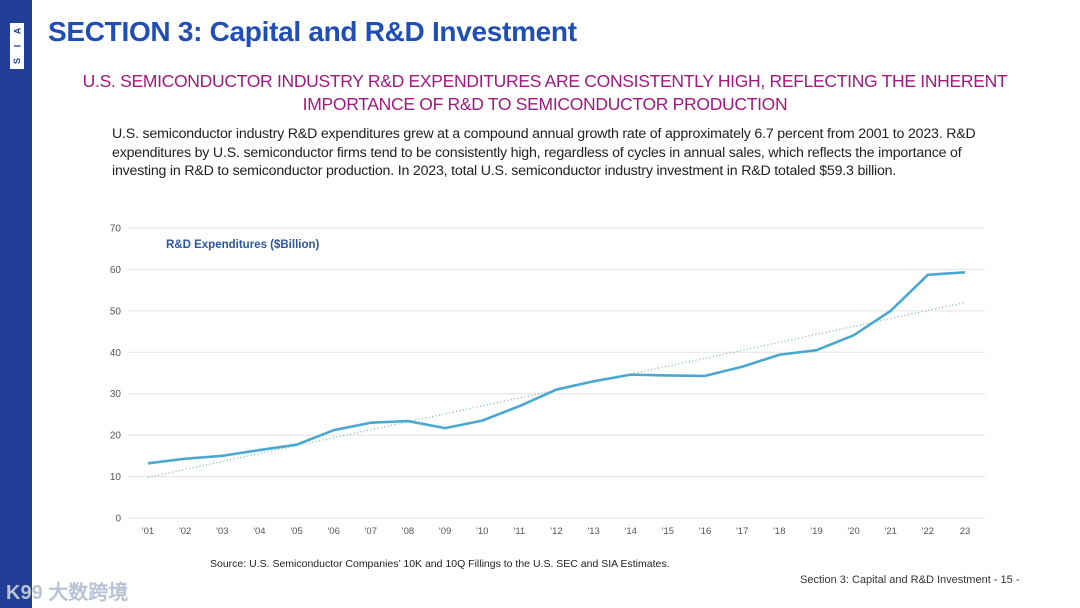  What do you see at coordinates (222, 531) in the screenshot?
I see `x-tick-label: '03` at bounding box center [222, 531].